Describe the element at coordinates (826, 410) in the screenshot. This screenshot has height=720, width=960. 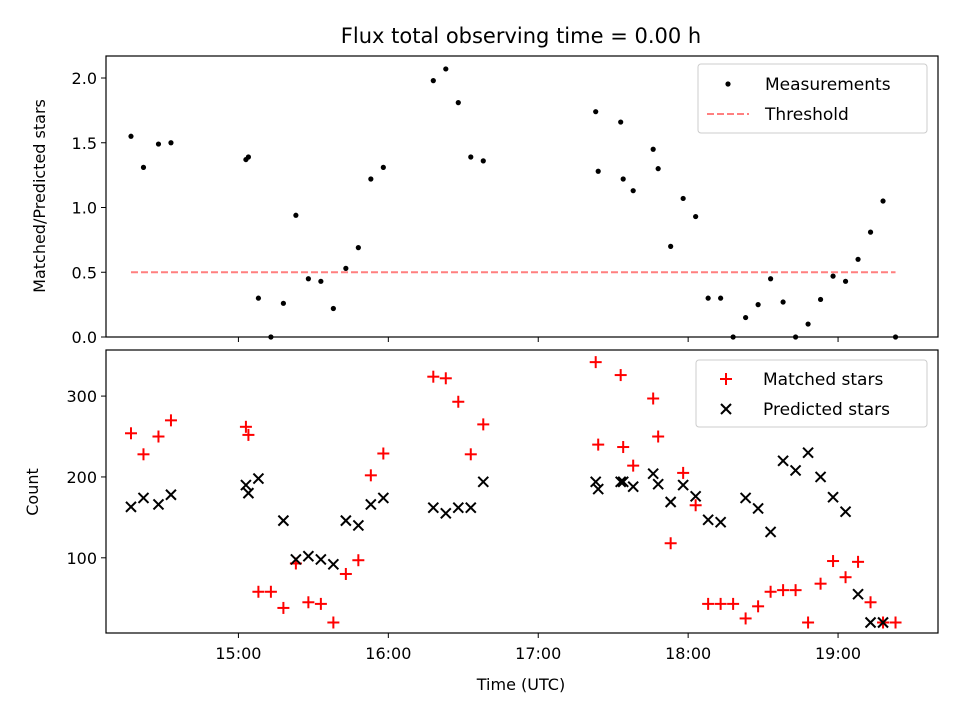
I see `legend-predicted-label: Predicted stars` at that location.